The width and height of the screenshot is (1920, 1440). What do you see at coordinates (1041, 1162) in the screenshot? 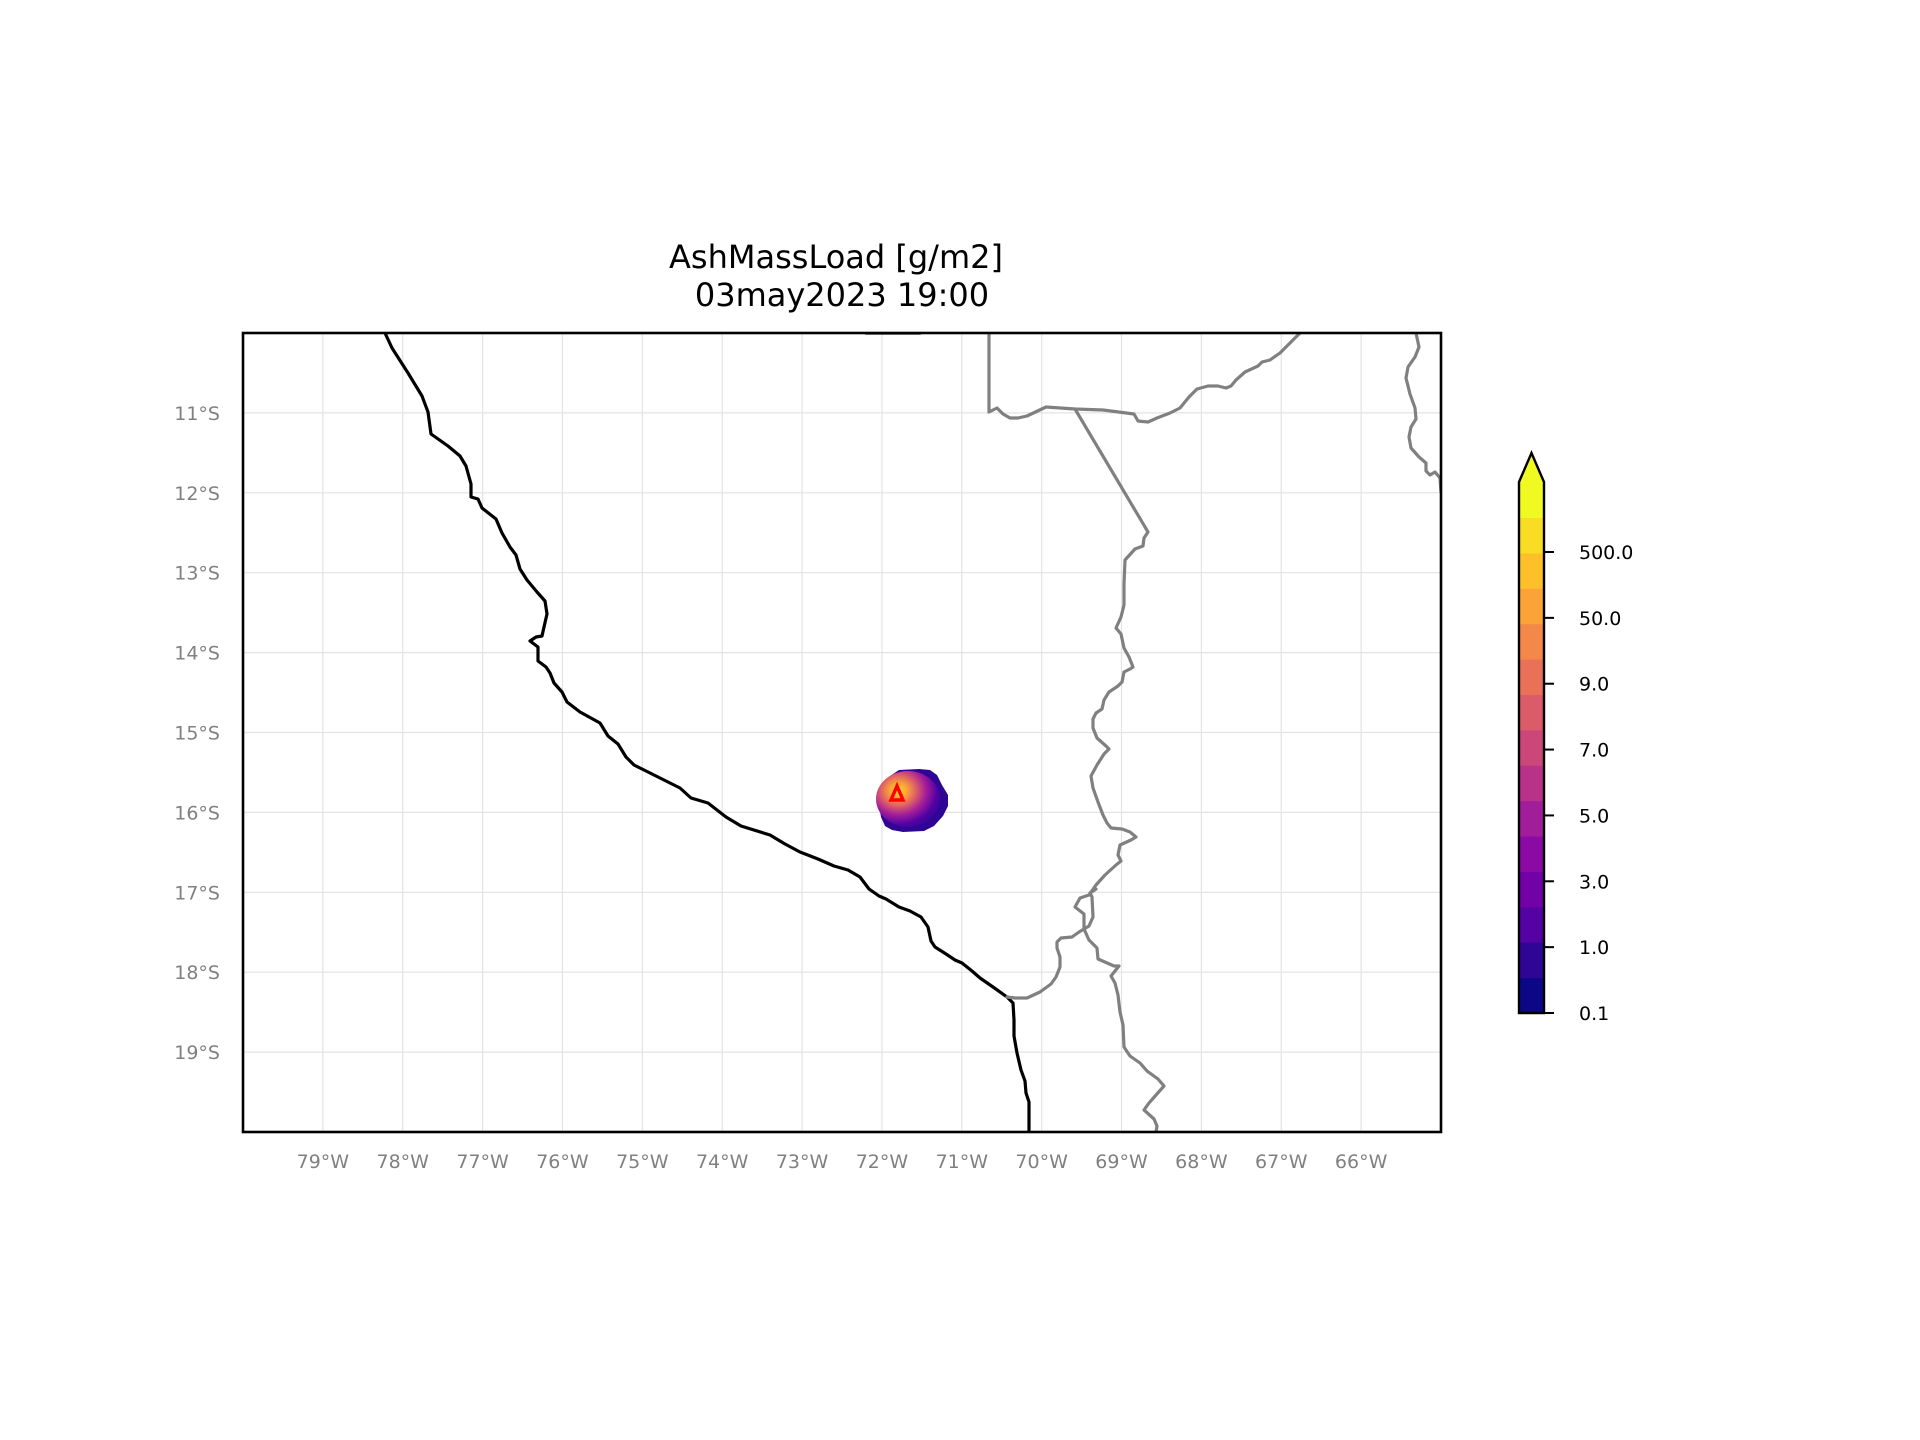
I see `lon-tick-label: 70°W` at bounding box center [1041, 1162].